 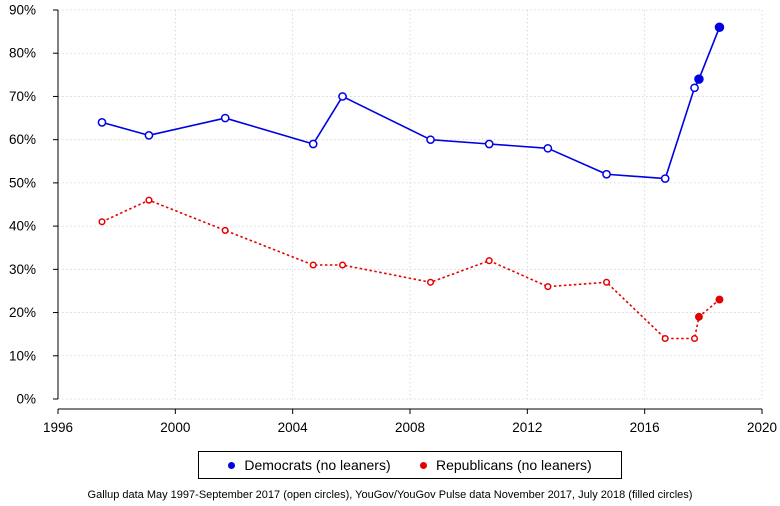 What do you see at coordinates (58, 427) in the screenshot?
I see `tick-label-x: 1996` at bounding box center [58, 427].